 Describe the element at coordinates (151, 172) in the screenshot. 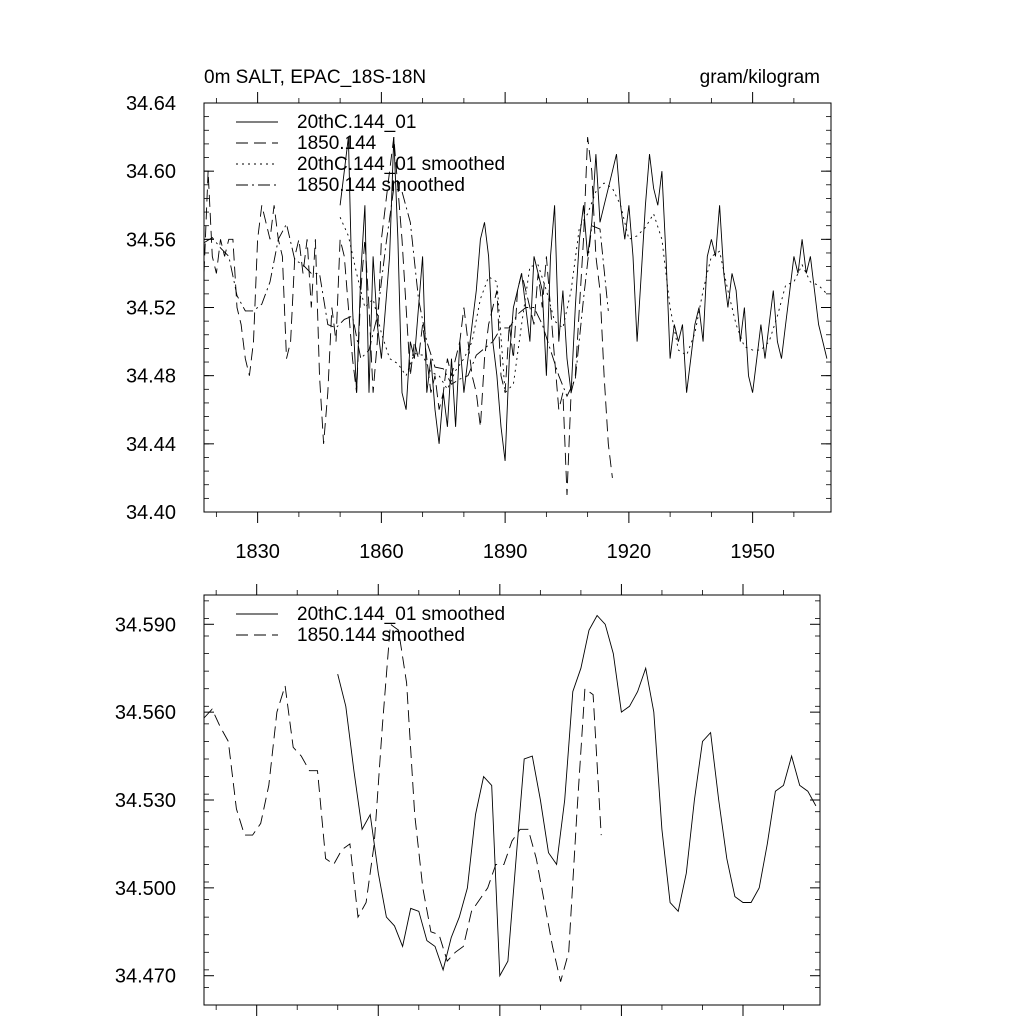

I see `y-tick-label: 34.60` at that location.